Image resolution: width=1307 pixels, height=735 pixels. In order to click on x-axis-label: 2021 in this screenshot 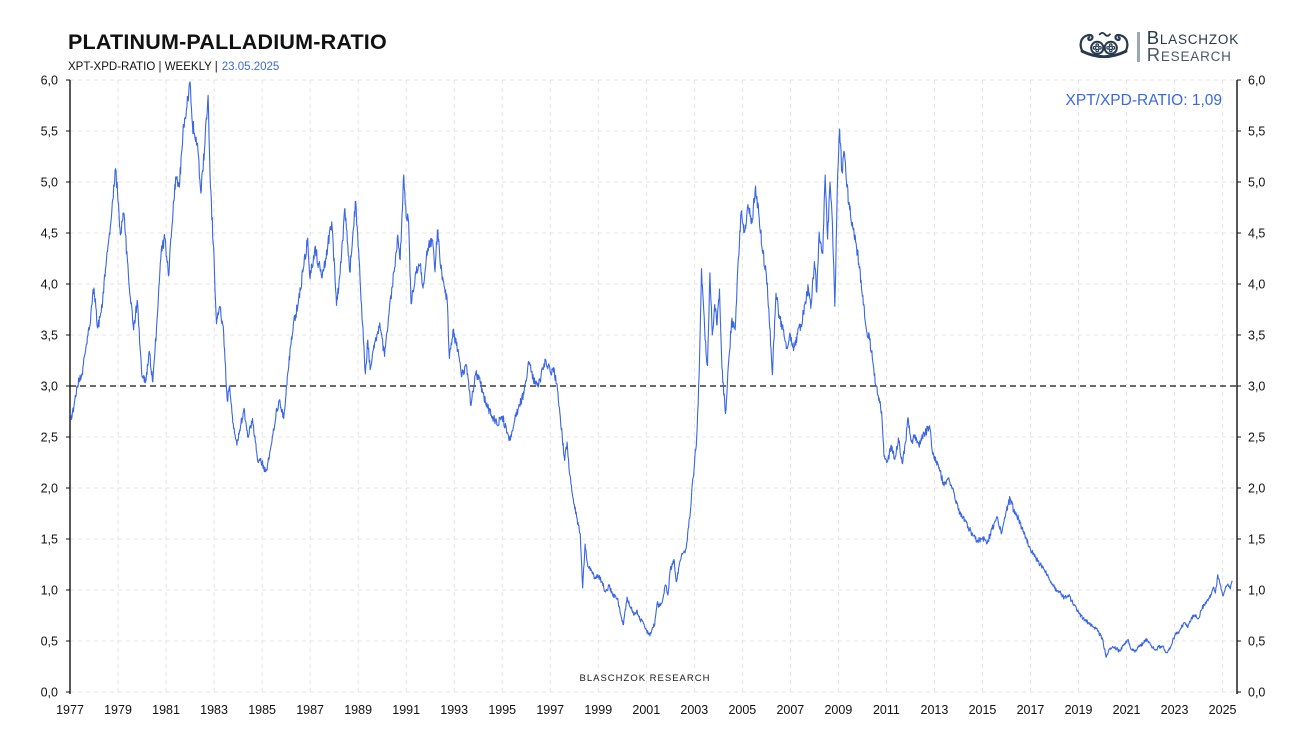, I will do `click(1127, 710)`.